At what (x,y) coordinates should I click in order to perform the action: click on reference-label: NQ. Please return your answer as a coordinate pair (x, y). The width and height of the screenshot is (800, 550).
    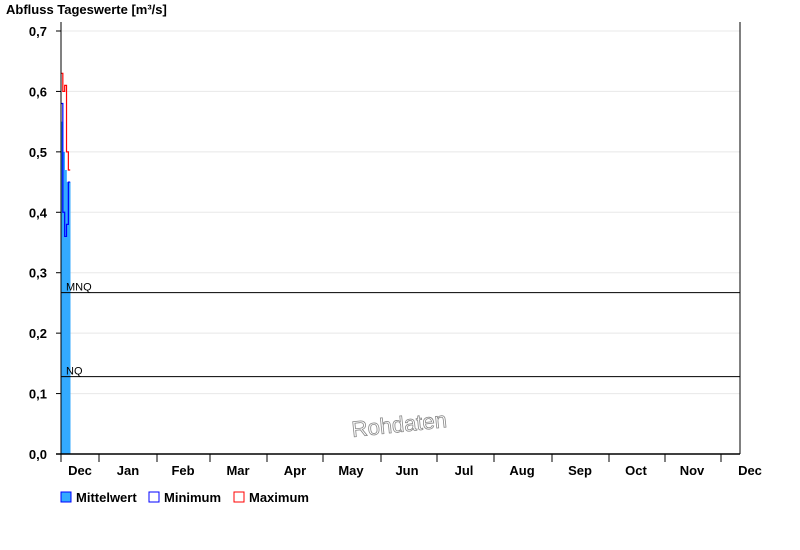
    Looking at the image, I should click on (74, 372).